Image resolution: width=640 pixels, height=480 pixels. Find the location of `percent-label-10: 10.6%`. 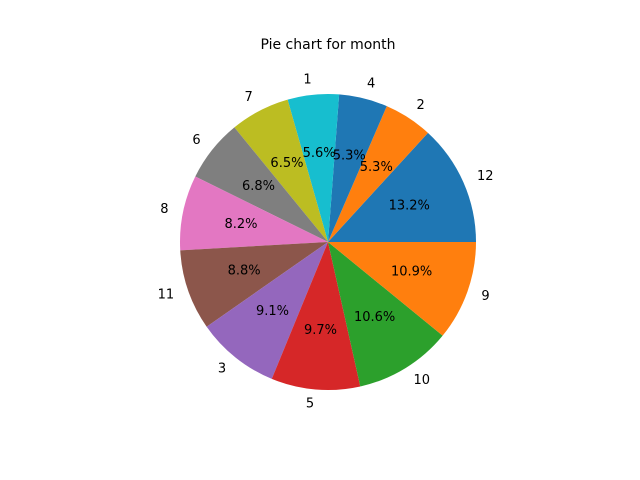

percent-label-10: 10.6% is located at coordinates (374, 317).